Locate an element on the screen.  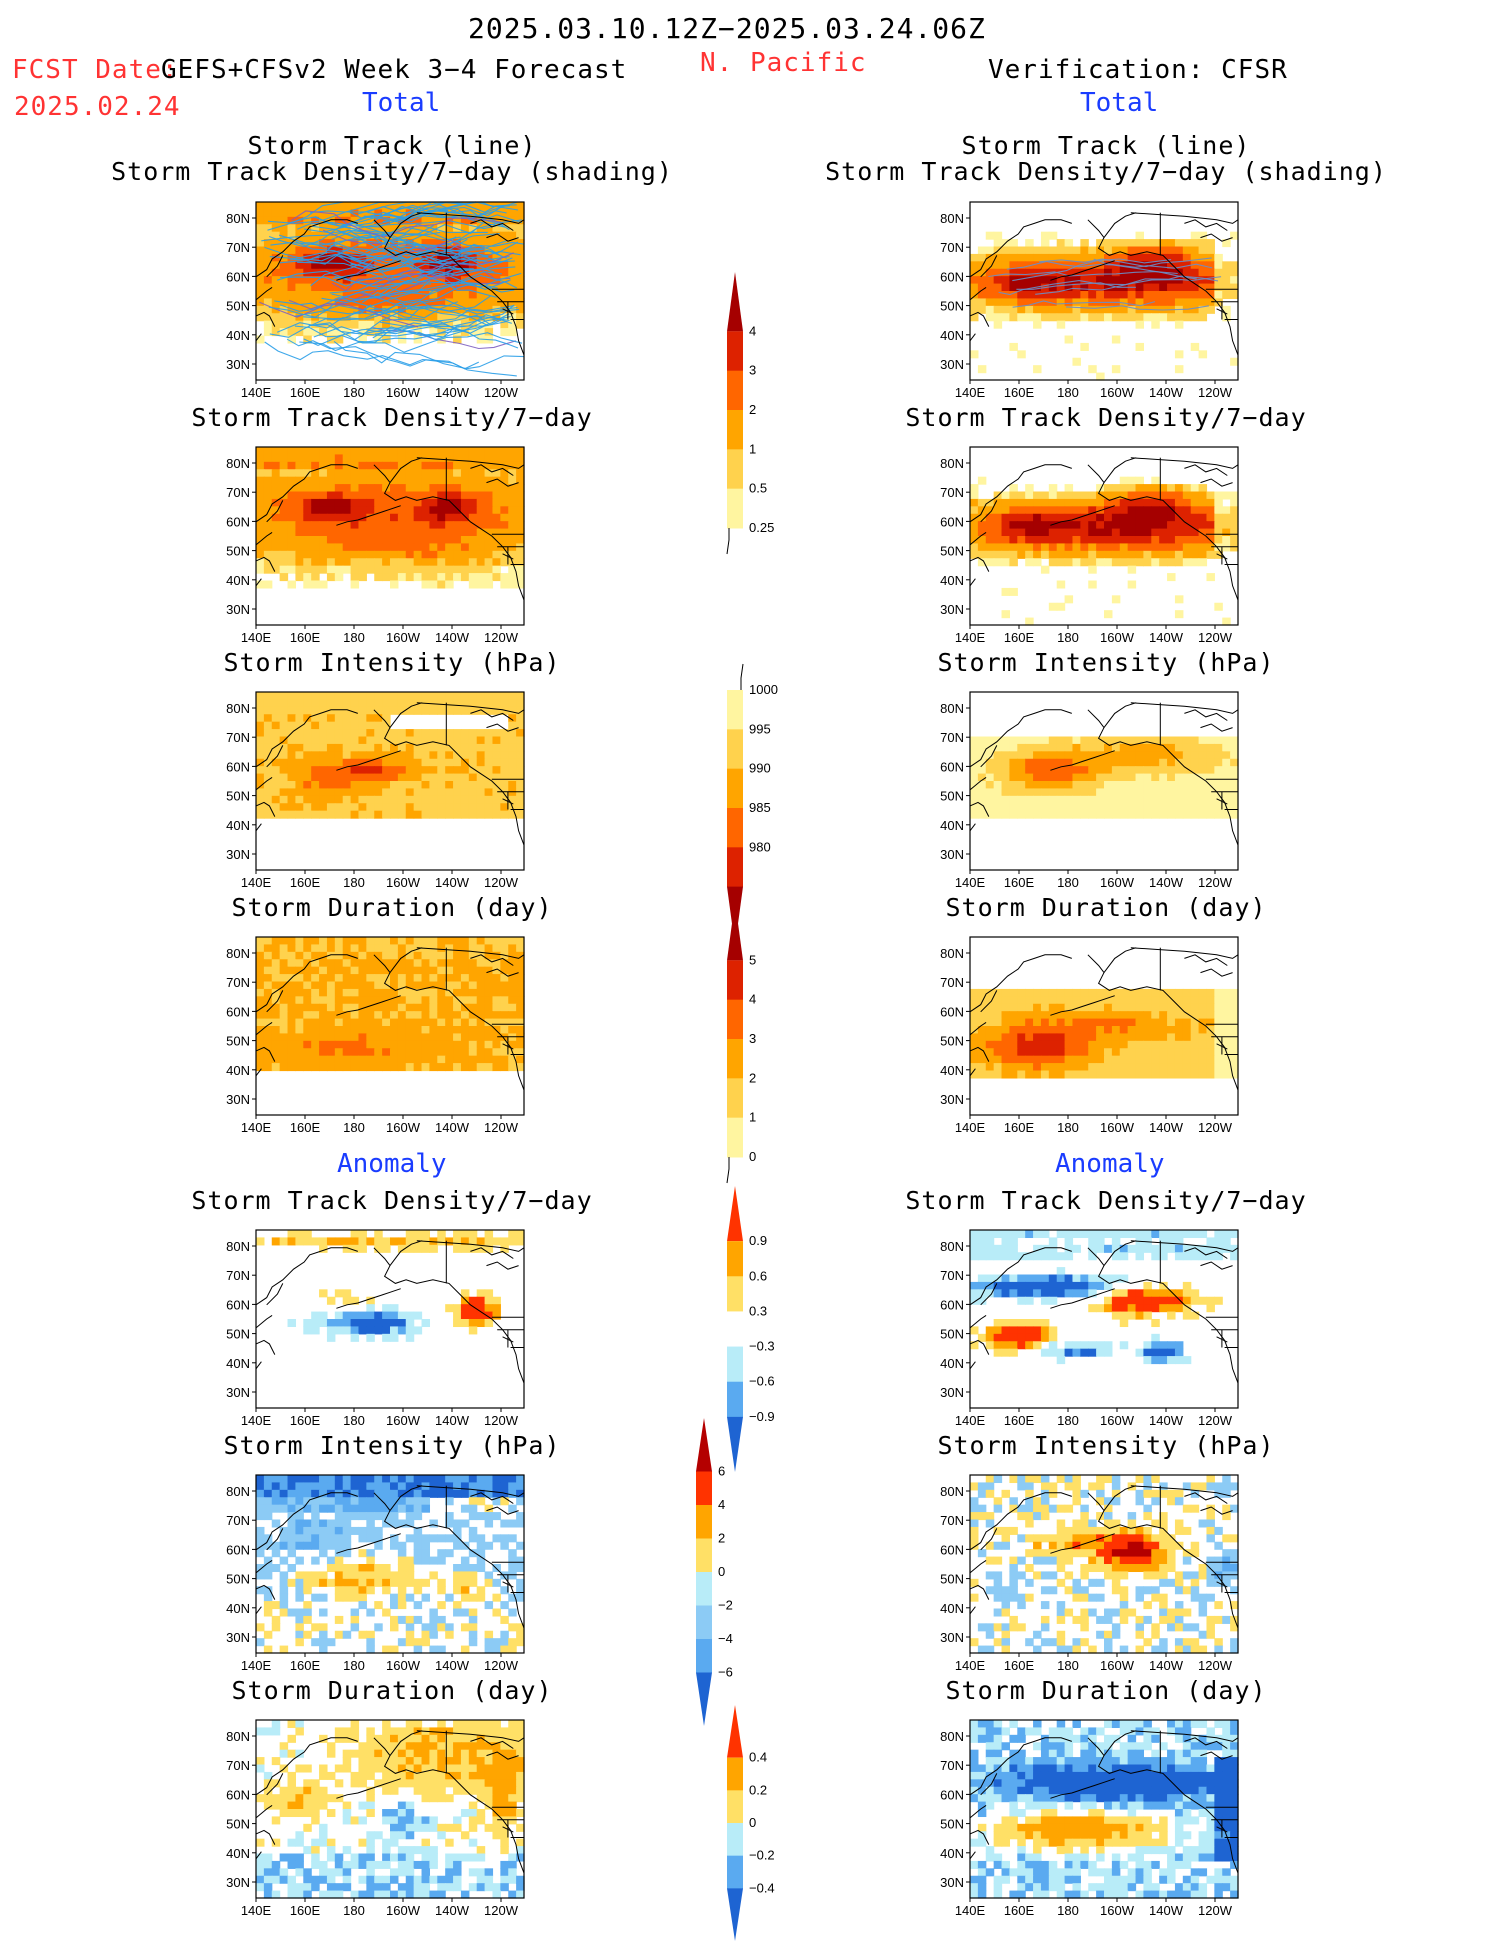
lat-tick-label: 80N is located at coordinates (238, 953).